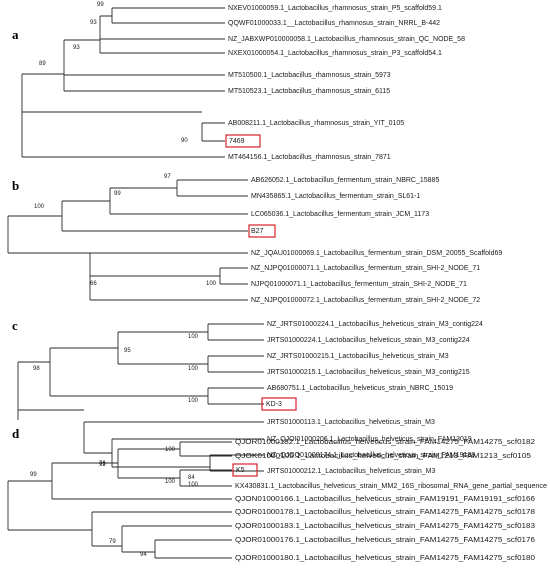 Image resolution: width=550 pixels, height=570 pixels. I want to click on bootstrap-value: 89, so click(42, 64).